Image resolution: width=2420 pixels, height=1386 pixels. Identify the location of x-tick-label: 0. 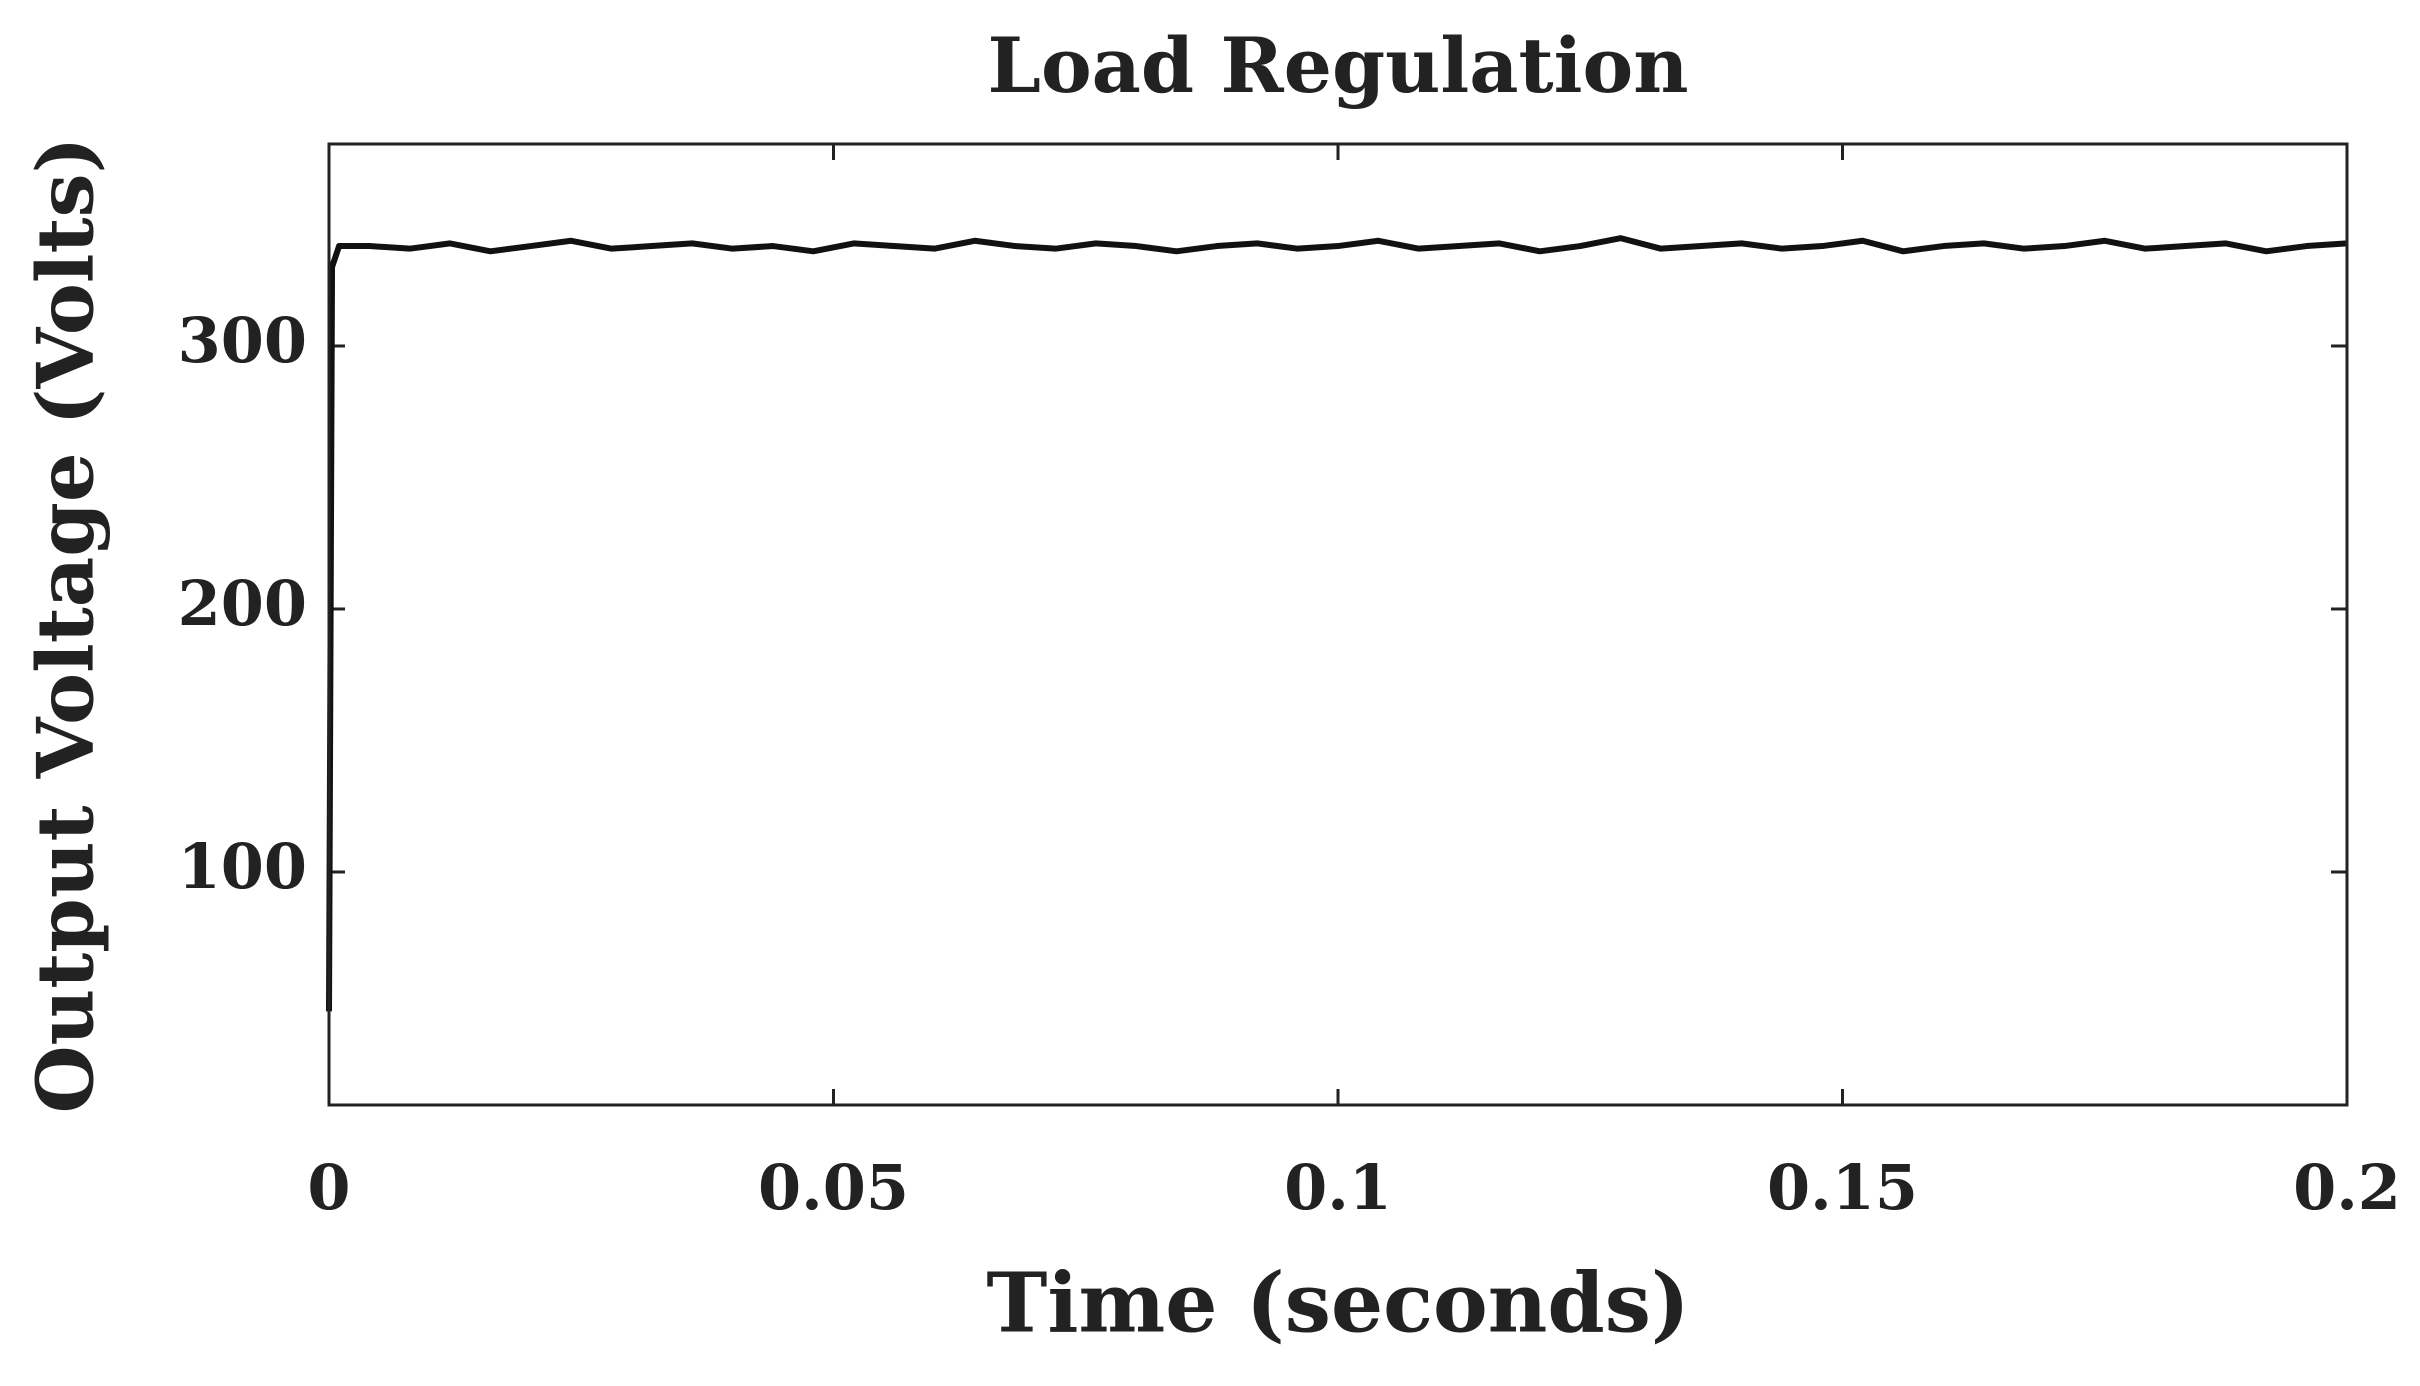
(328, 1187).